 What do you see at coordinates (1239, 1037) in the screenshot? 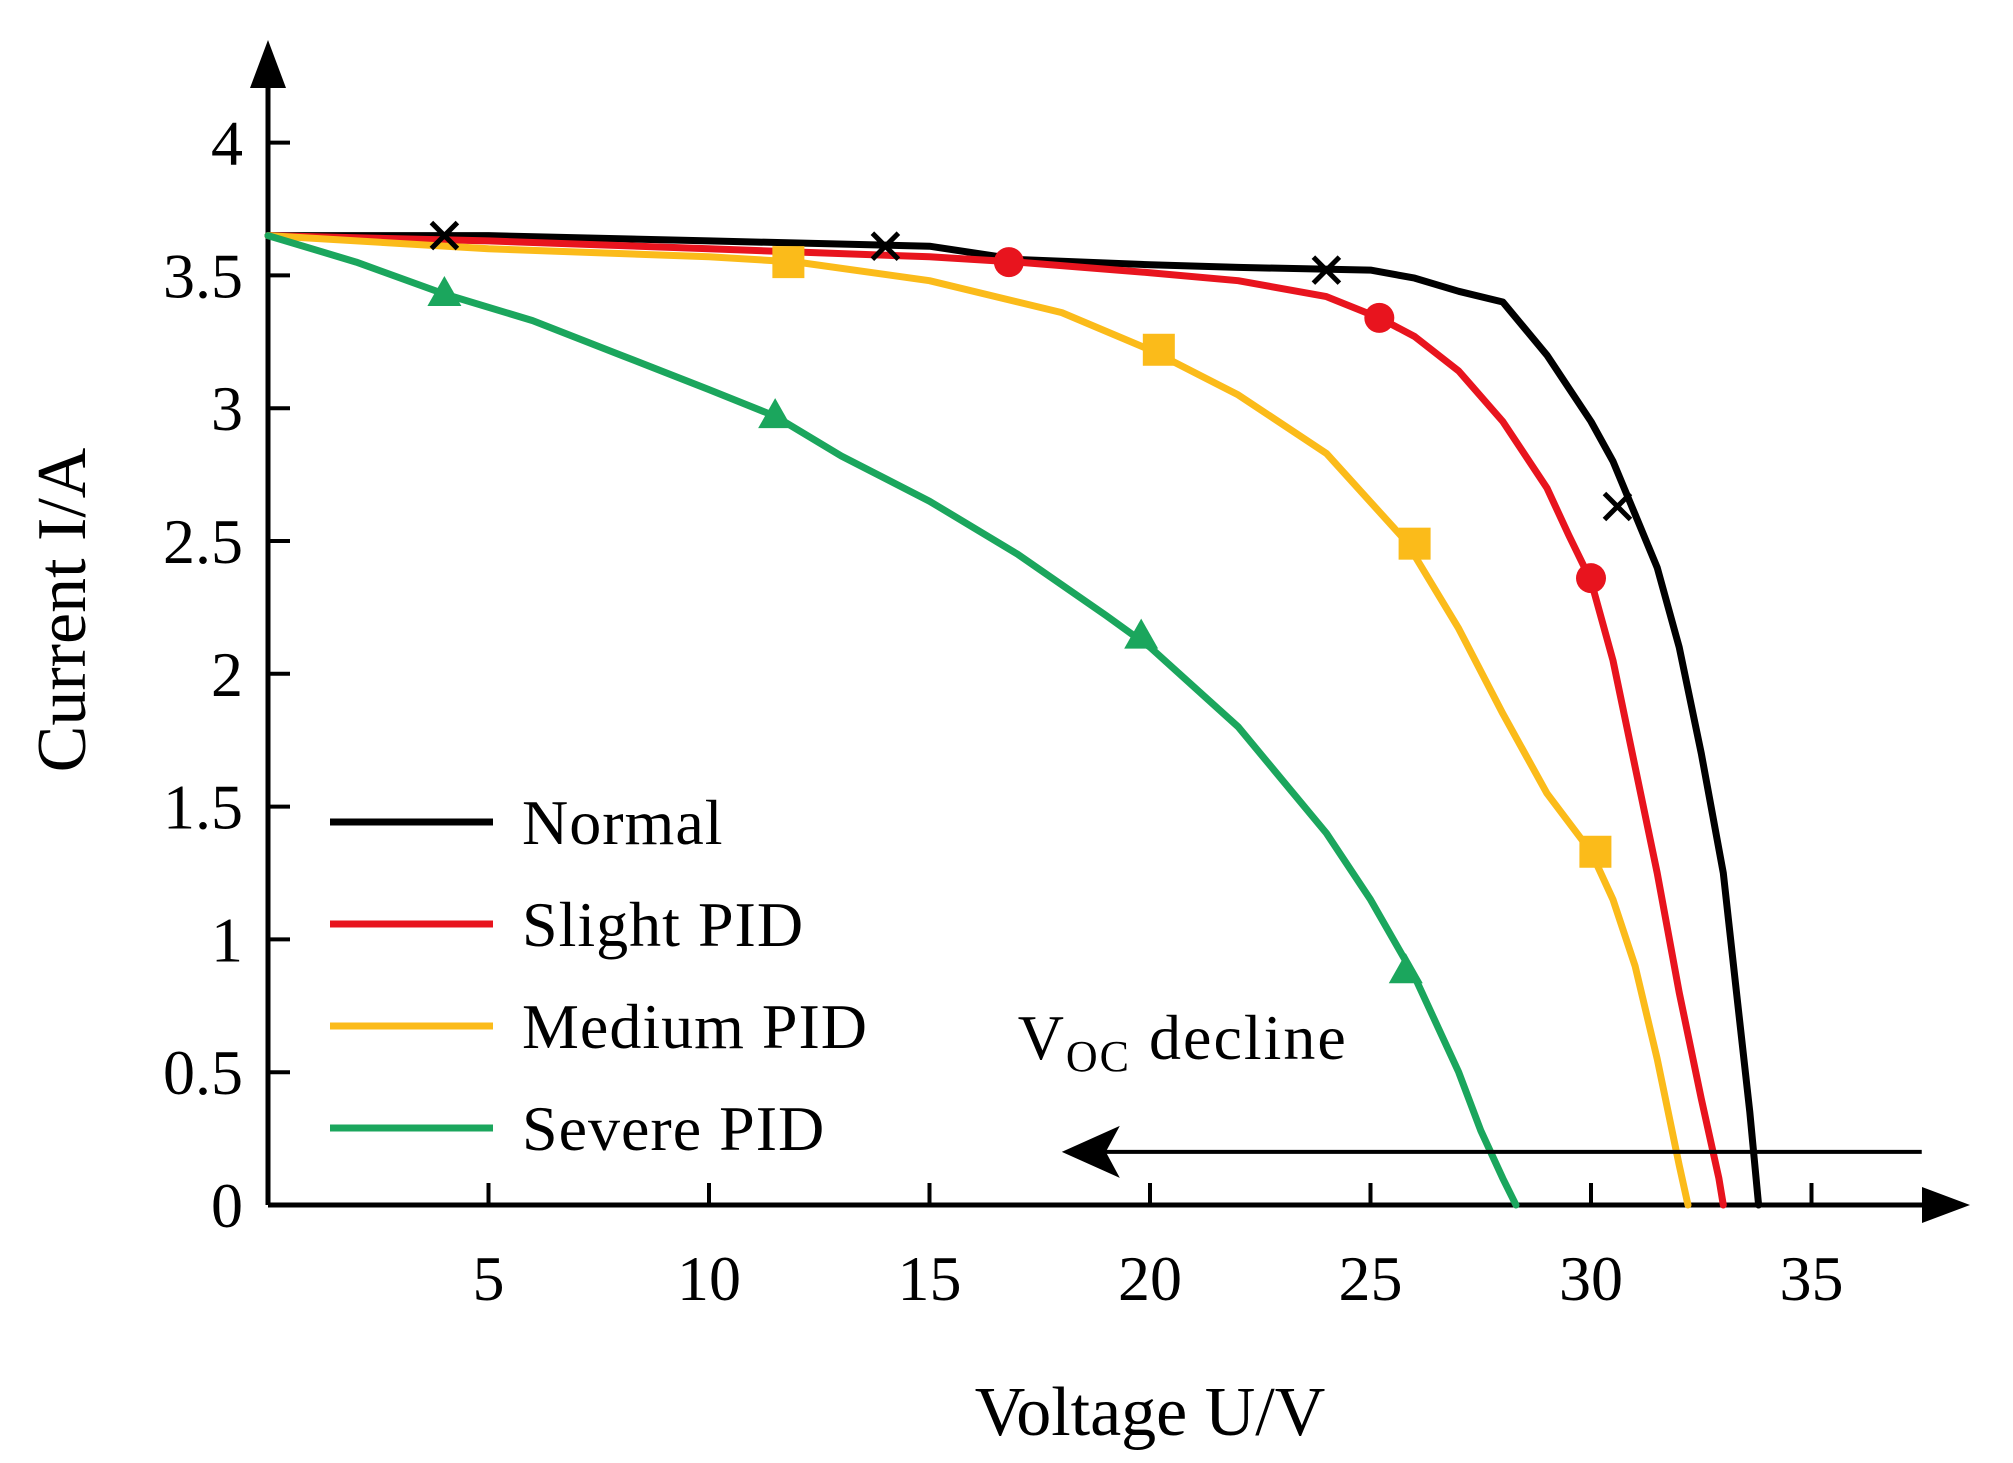
I see `voc-decline-rest: decline` at bounding box center [1239, 1037].